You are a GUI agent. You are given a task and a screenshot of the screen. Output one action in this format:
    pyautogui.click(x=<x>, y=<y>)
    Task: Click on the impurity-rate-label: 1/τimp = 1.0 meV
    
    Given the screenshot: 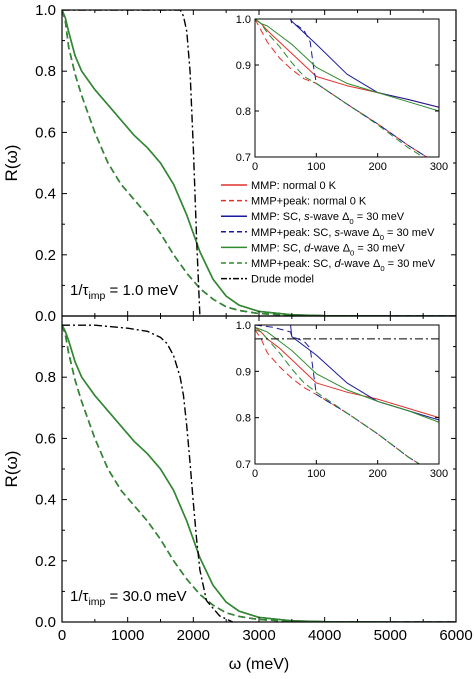 What is the action you would take?
    pyautogui.click(x=124, y=292)
    